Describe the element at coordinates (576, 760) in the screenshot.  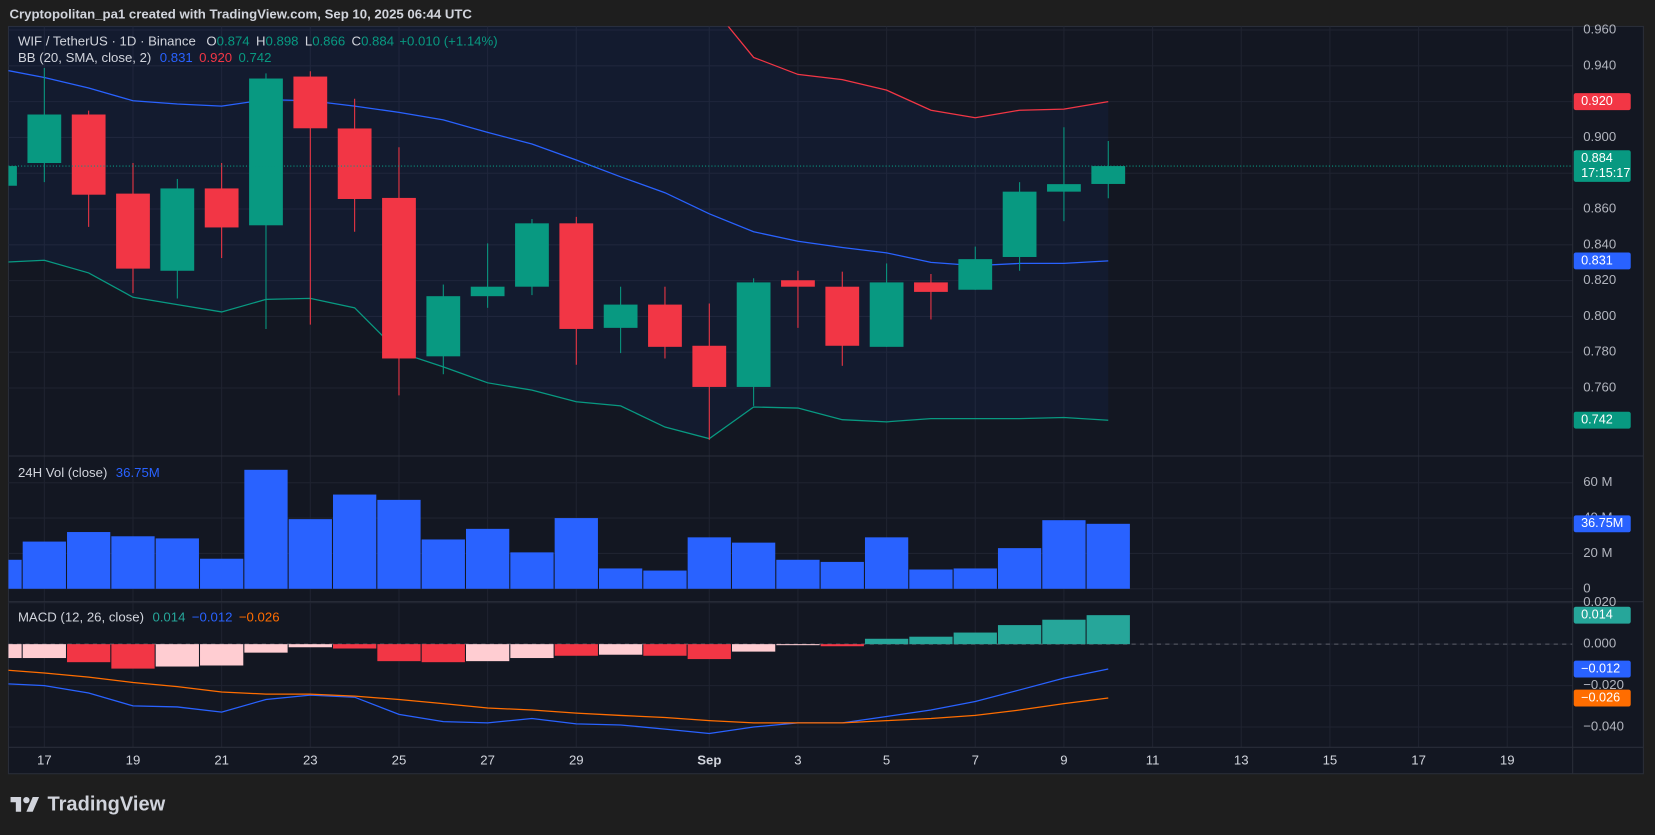
I see `x-tick-label: 29` at that location.